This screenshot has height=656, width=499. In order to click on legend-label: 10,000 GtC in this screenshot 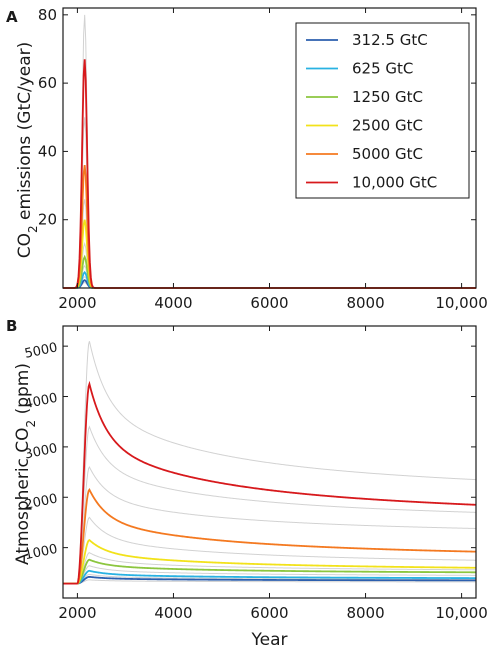, I will do `click(394, 183)`.